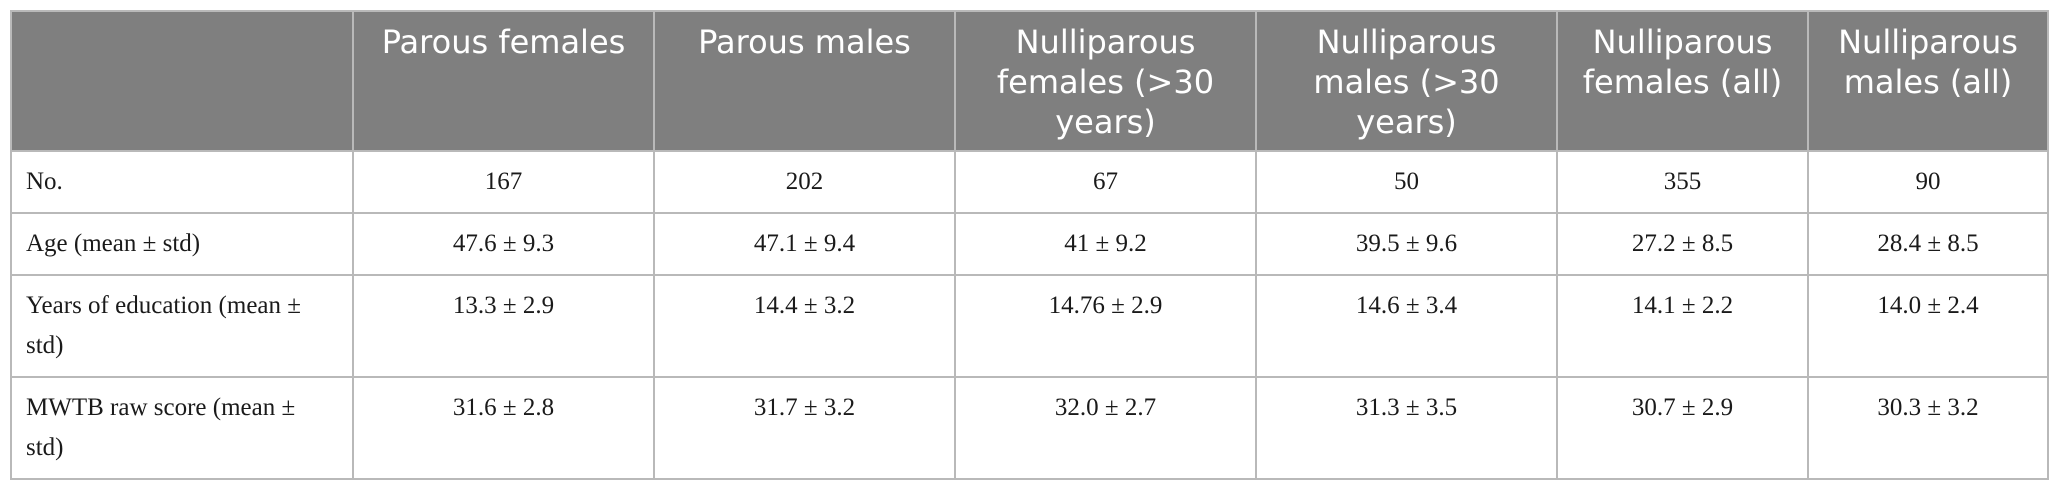 The width and height of the screenshot is (2071, 501). I want to click on table-cell: 32.0 ± 2.7, so click(1105, 428).